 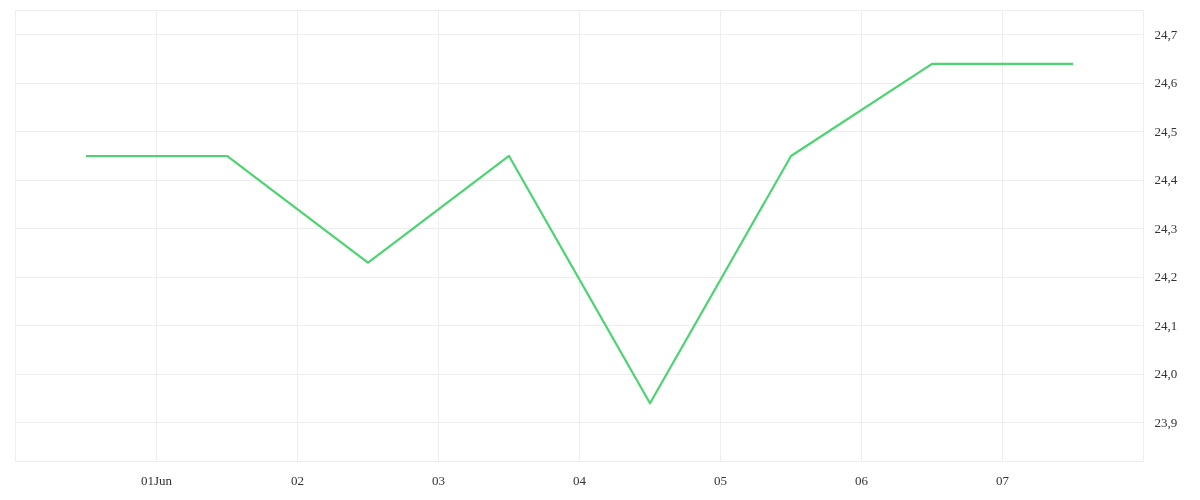 What do you see at coordinates (862, 480) in the screenshot?
I see `x-tick-label: 06` at bounding box center [862, 480].